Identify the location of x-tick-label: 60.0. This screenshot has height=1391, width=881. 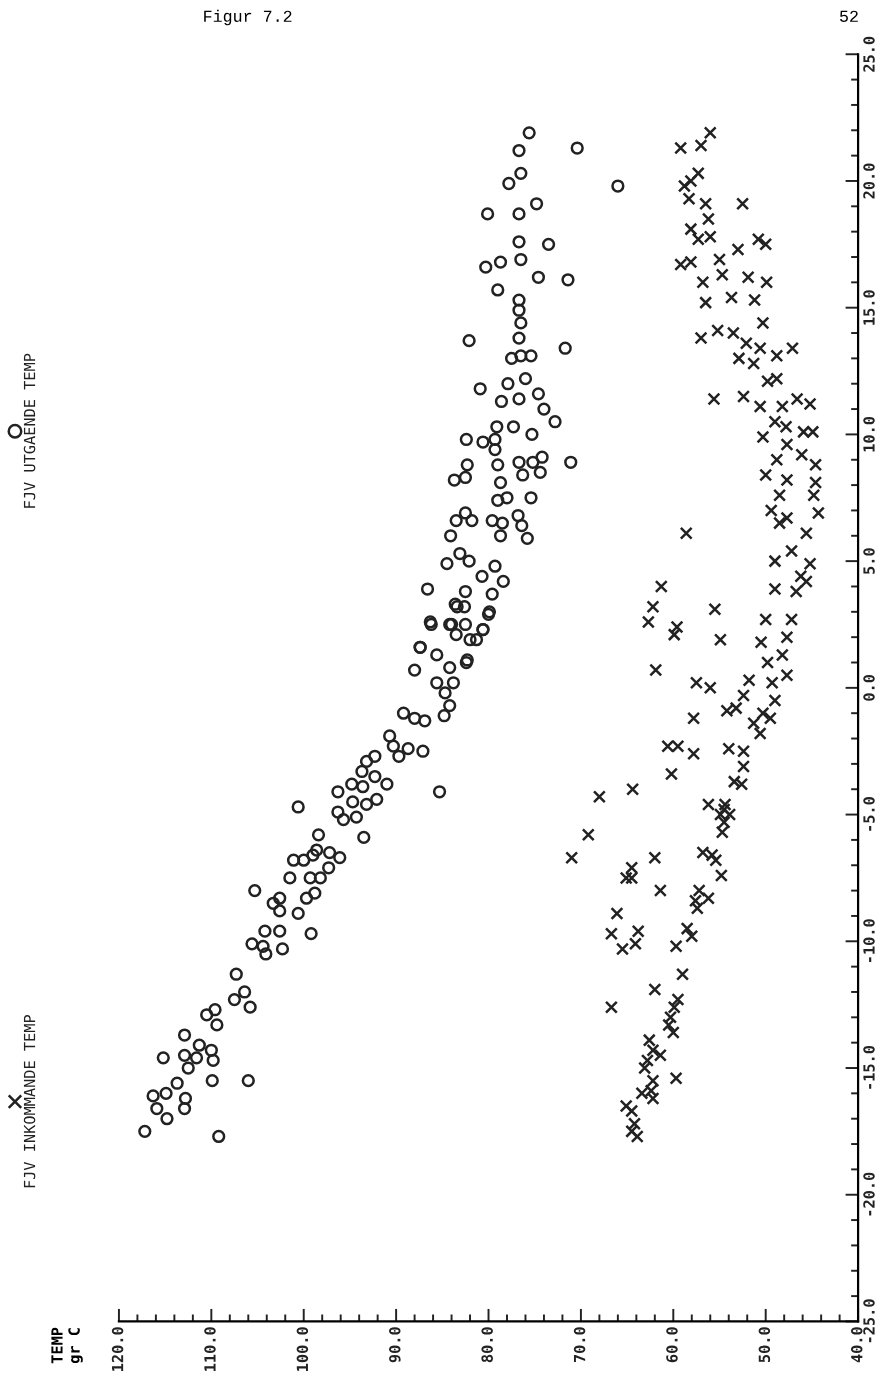
(672, 1345).